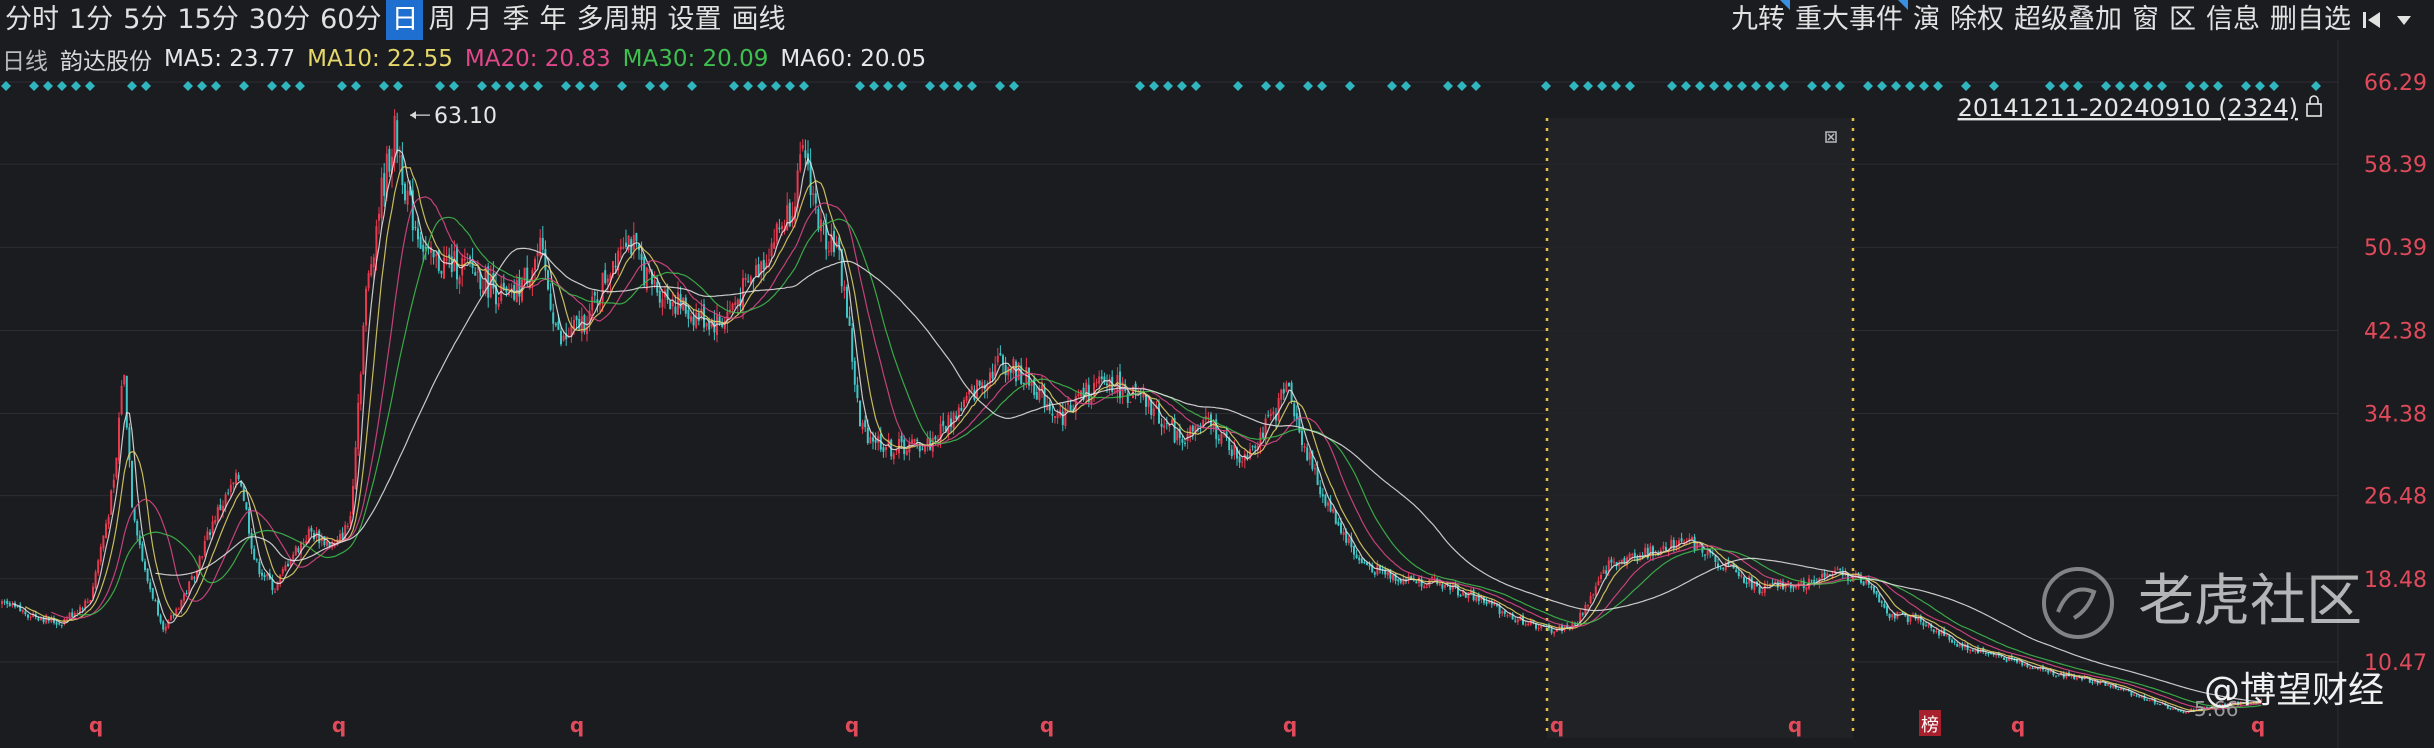 The height and width of the screenshot is (748, 2434). What do you see at coordinates (91, 19) in the screenshot?
I see `tab-1min: 1分` at bounding box center [91, 19].